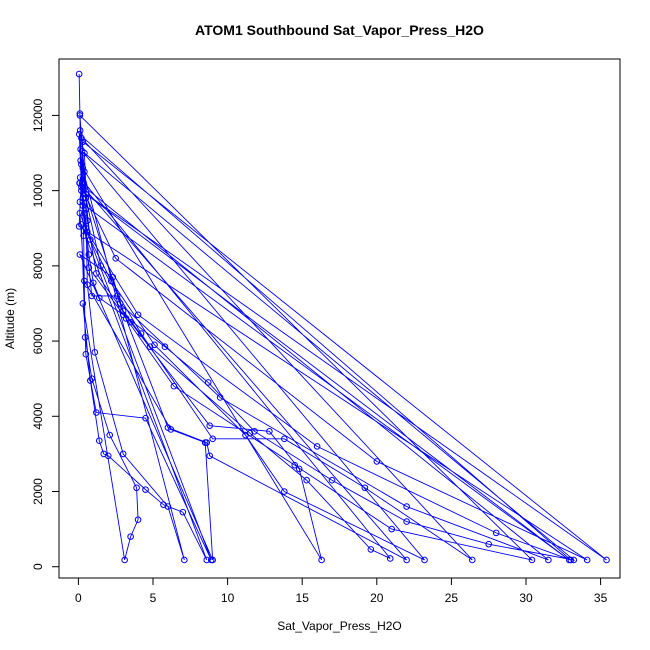 This screenshot has height=650, width=650. Describe the element at coordinates (228, 598) in the screenshot. I see `x-tick-label: 10` at that location.